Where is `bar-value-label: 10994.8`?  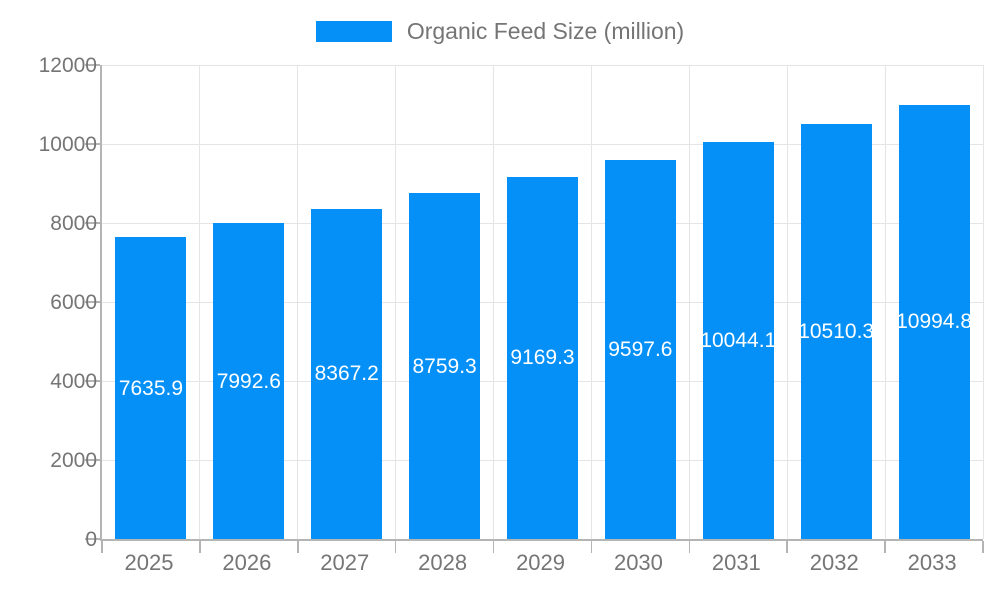 bar-value-label: 10994.8 is located at coordinates (934, 322).